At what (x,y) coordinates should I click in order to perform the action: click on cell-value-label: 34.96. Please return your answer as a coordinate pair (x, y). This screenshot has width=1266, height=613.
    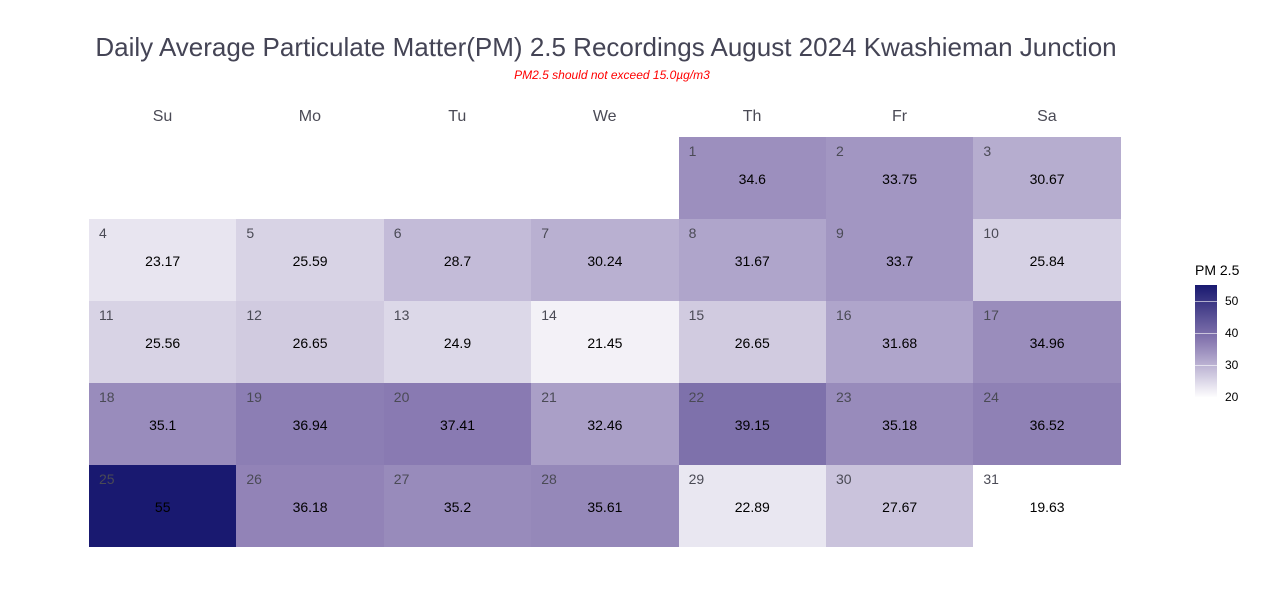
    Looking at the image, I should click on (1047, 343).